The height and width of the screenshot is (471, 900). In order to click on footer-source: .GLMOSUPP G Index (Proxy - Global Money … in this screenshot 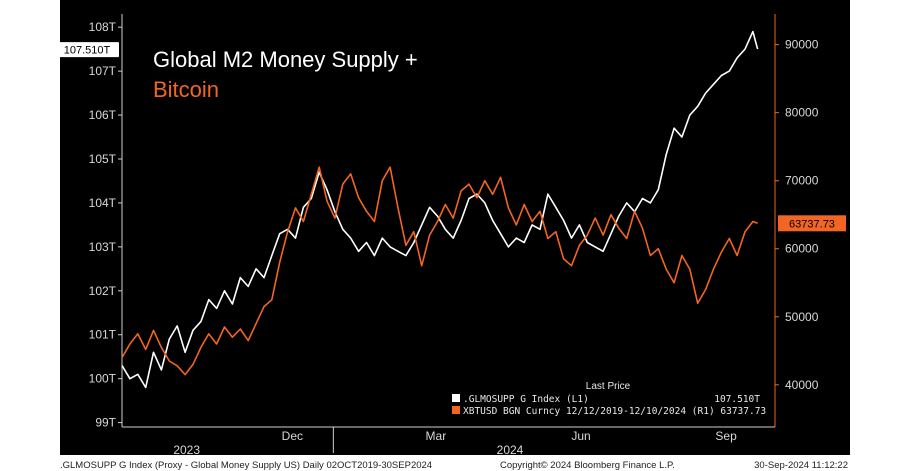, I will do `click(246, 465)`.